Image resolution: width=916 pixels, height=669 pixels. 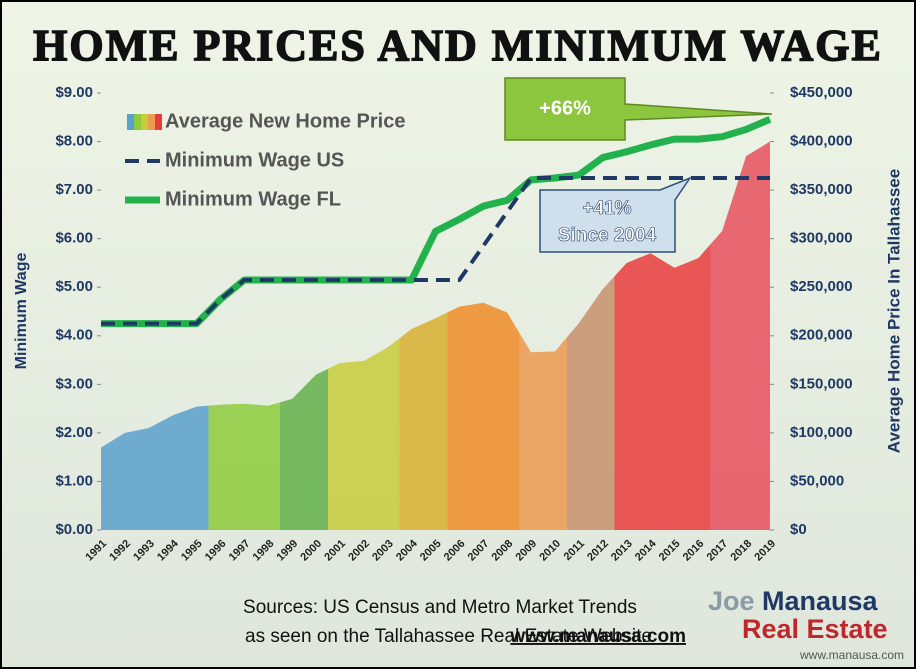 I want to click on y-tick-label: $7.00, so click(x=74, y=189).